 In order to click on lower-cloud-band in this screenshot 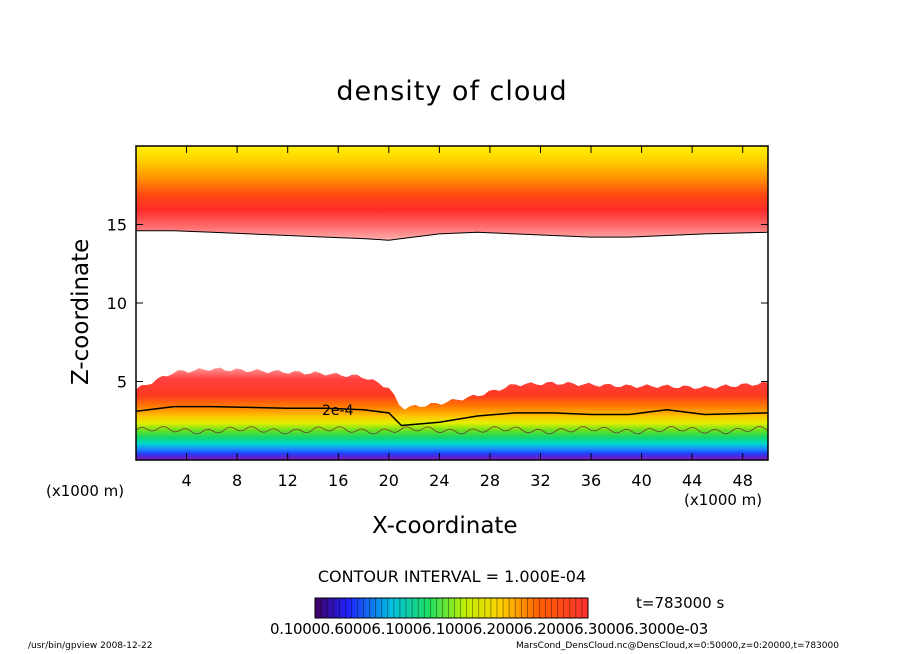, I will do `click(452, 413)`.